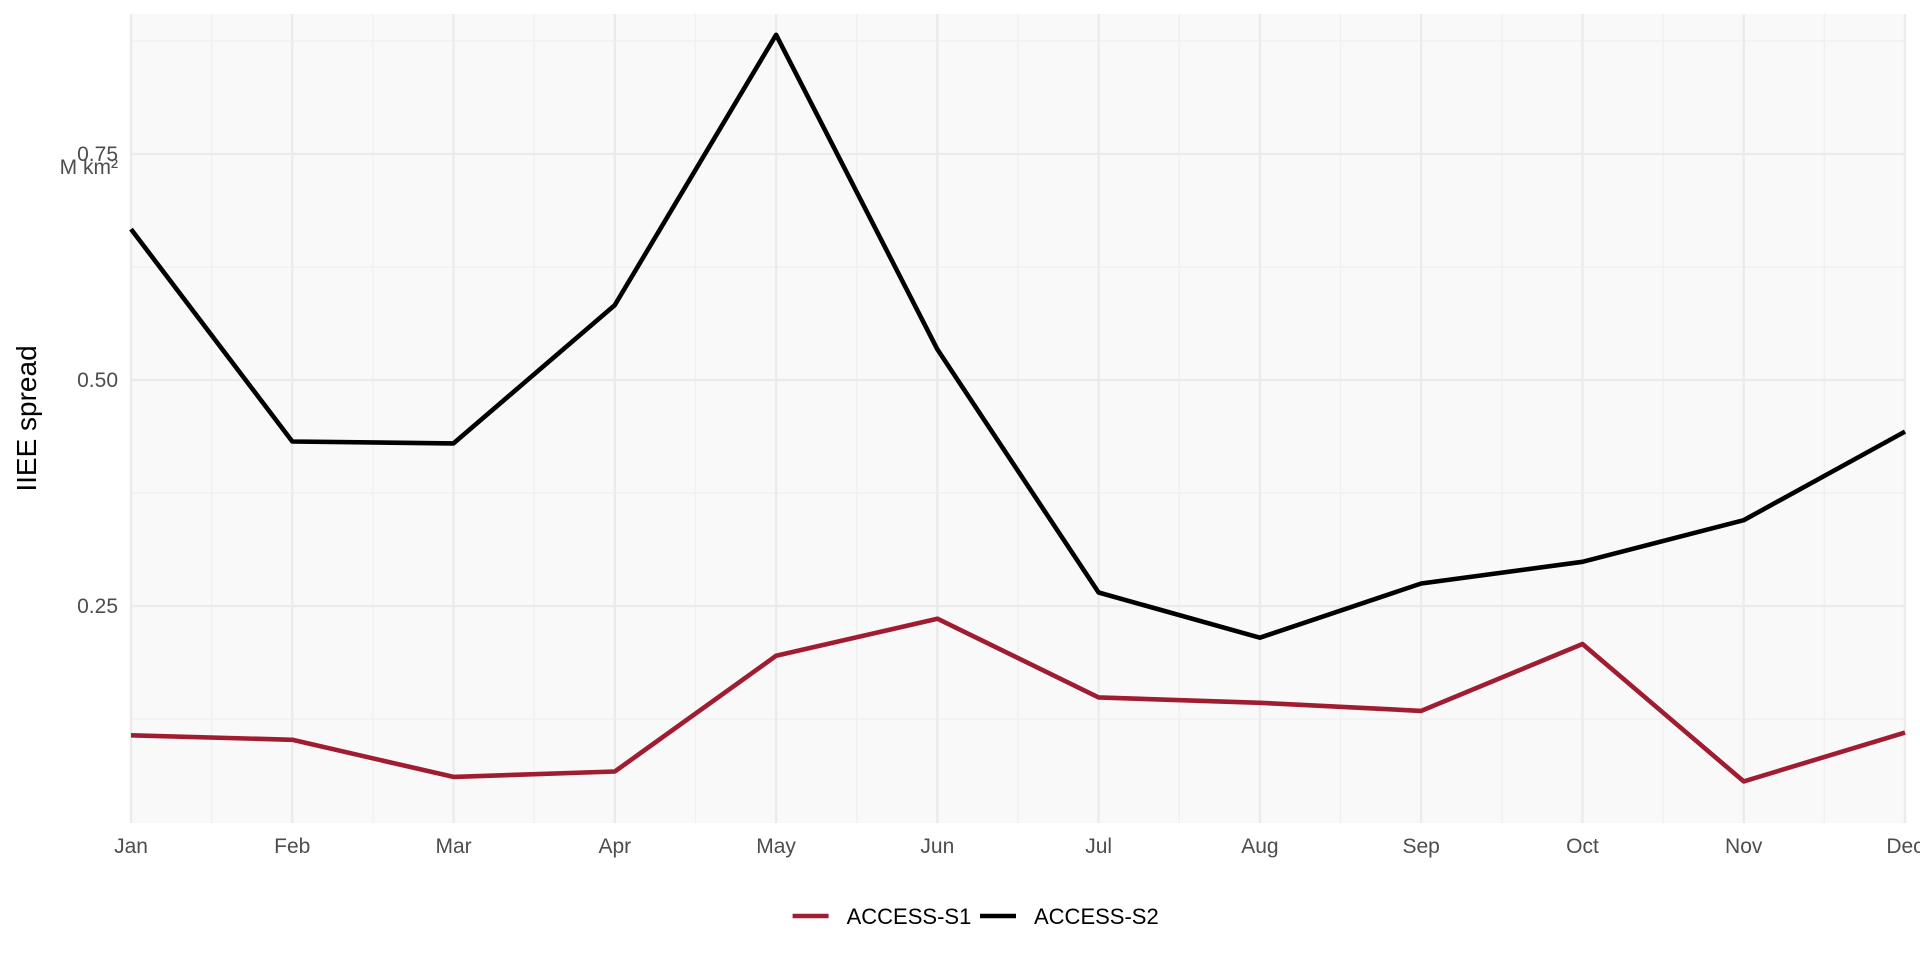  I want to click on x-tick-label: May, so click(776, 846).